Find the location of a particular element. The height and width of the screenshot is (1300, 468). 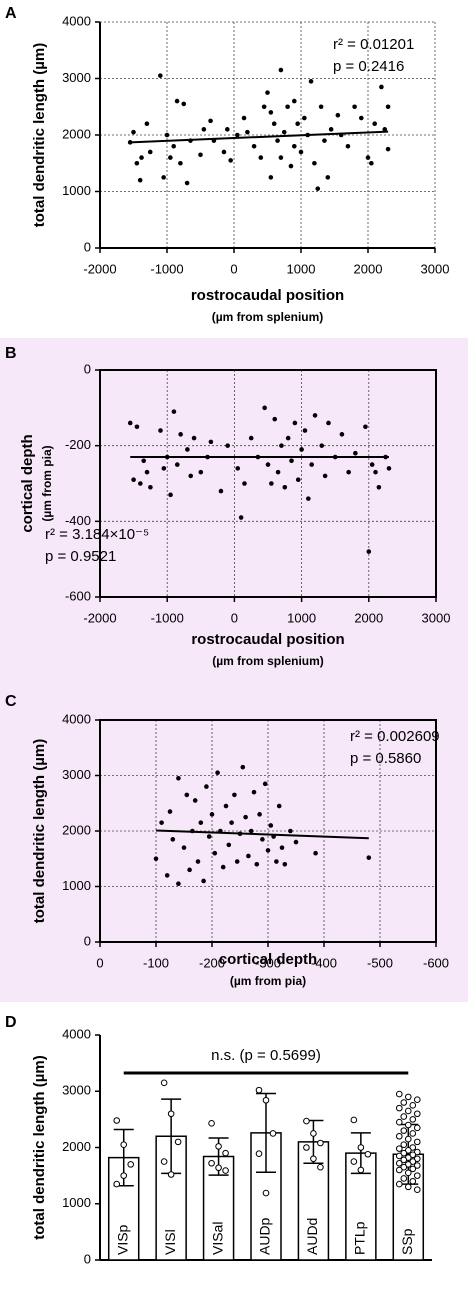

x-tick-label: -2000 is located at coordinates (99, 268).